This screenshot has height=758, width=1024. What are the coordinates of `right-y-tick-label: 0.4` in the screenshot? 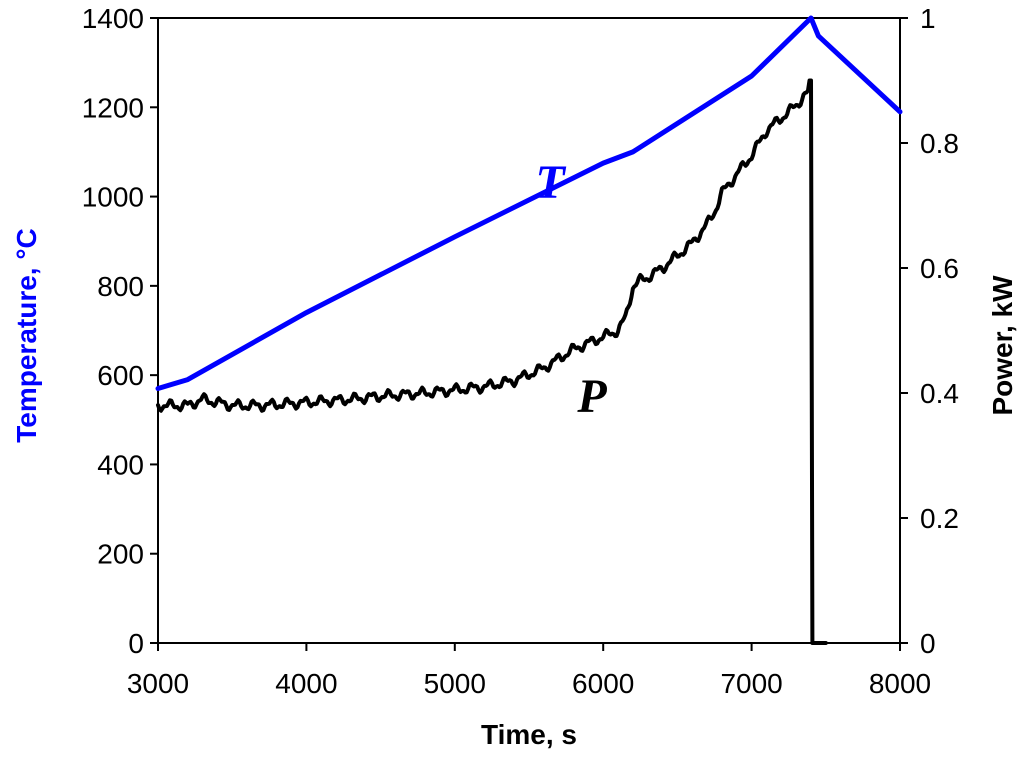 It's located at (939, 393).